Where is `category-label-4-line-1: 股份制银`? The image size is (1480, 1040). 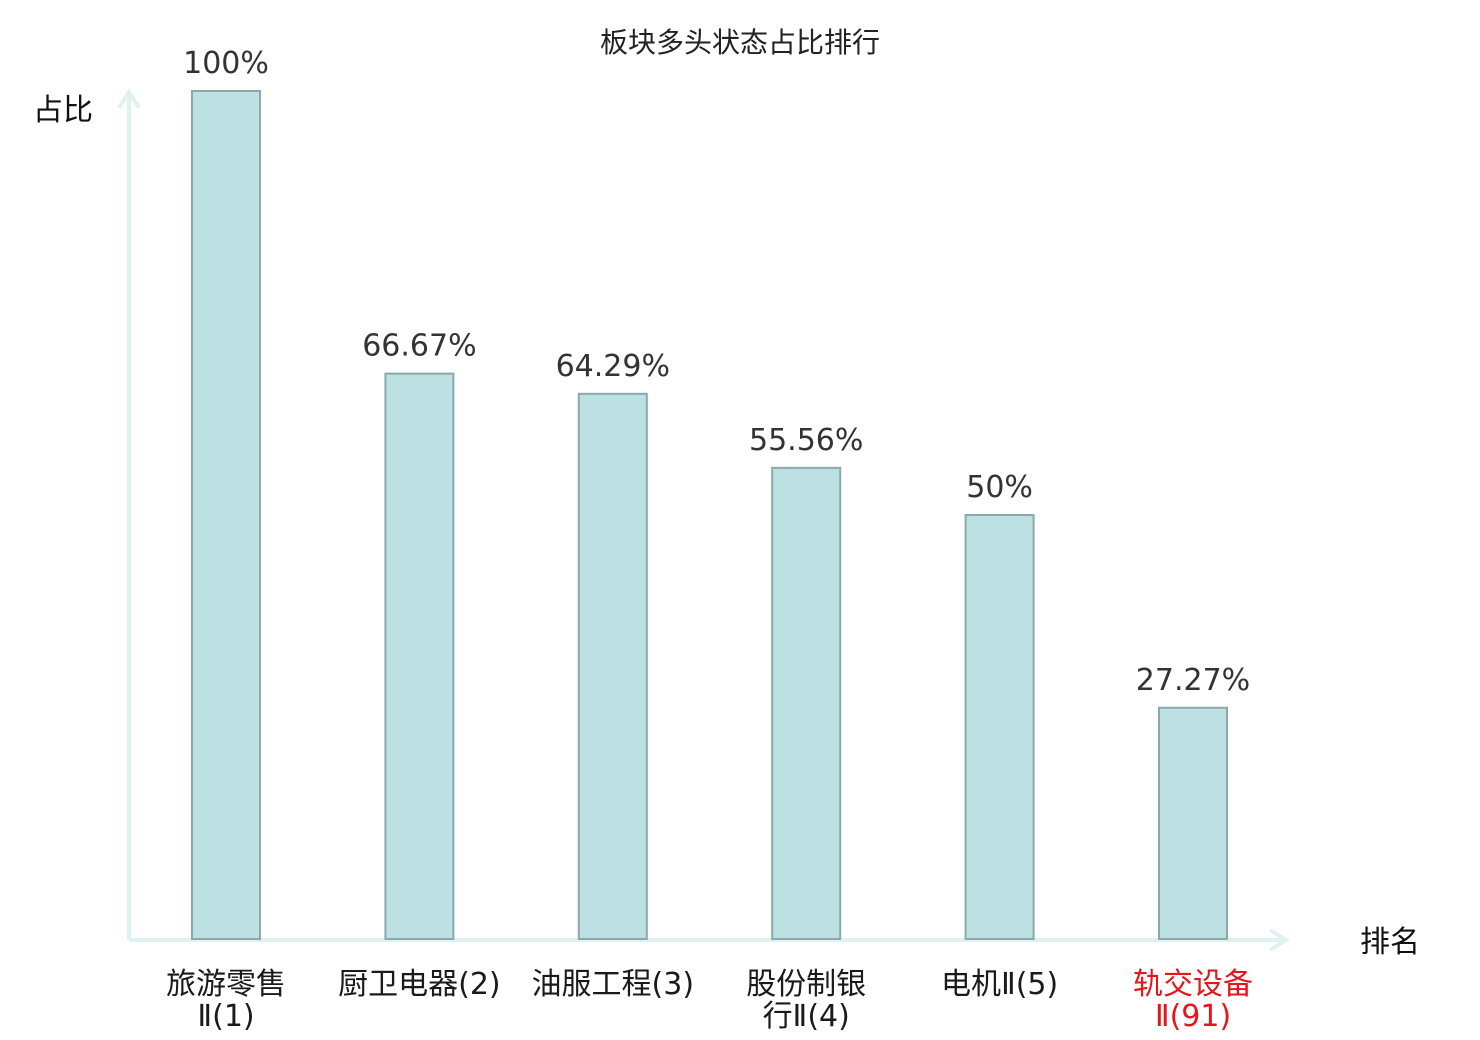 category-label-4-line-1: 股份制银 is located at coordinates (806, 984).